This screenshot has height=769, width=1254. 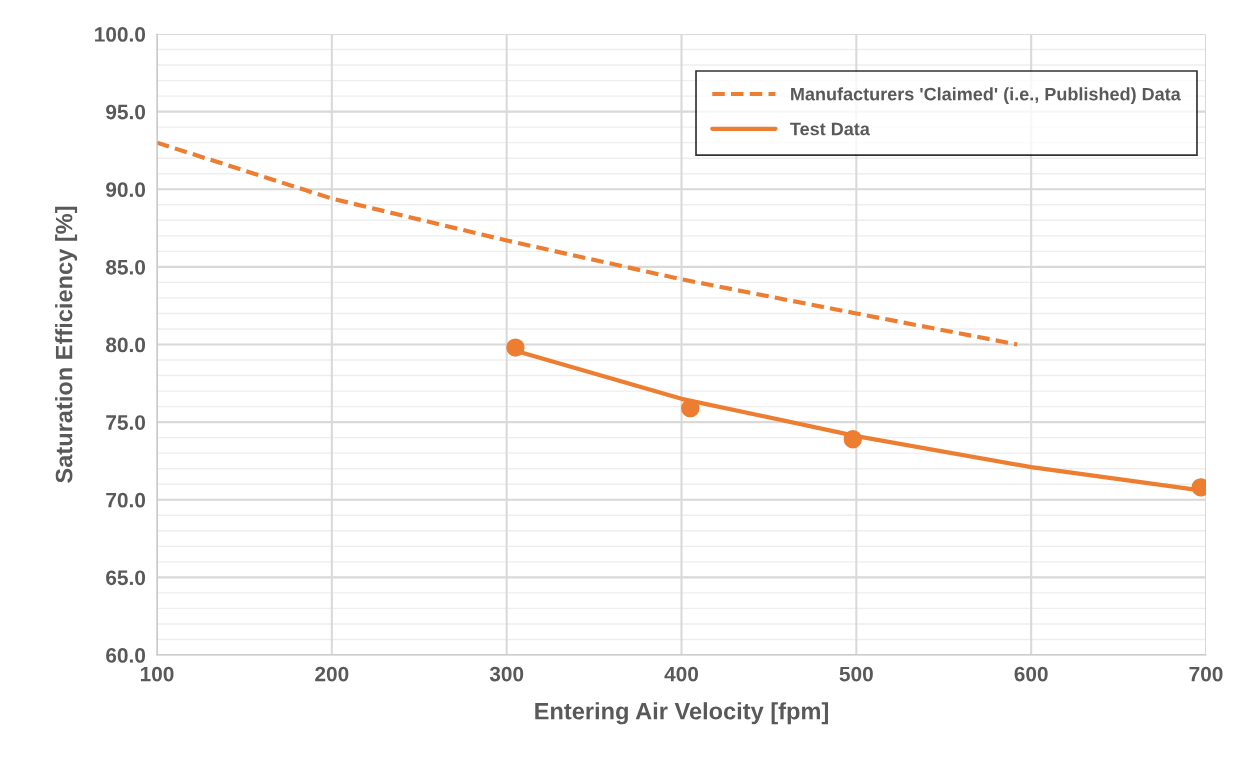 What do you see at coordinates (126, 655) in the screenshot?
I see `y-tick-label: 60.0` at bounding box center [126, 655].